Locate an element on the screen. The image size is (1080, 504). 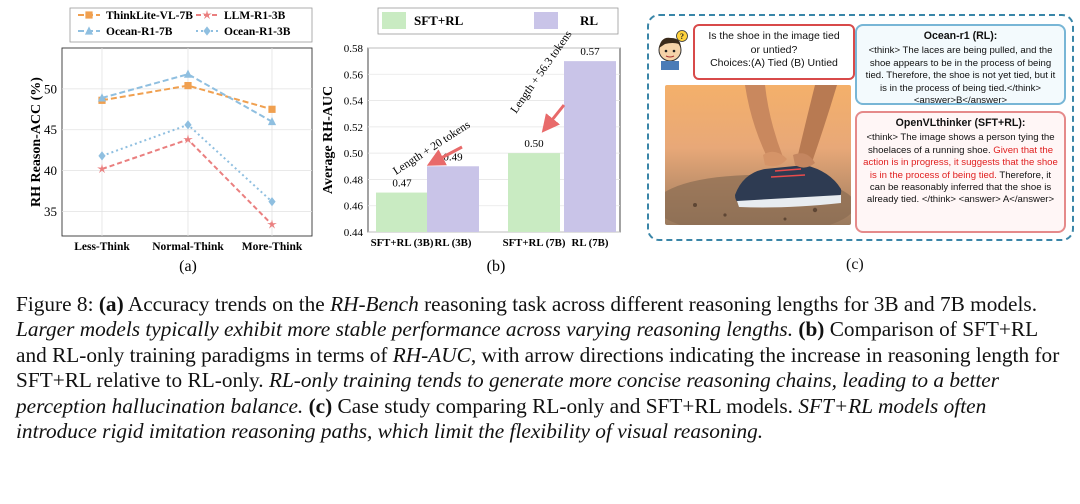
chart-b-ylabel: Average RH-AUC is located at coordinates (328, 140).